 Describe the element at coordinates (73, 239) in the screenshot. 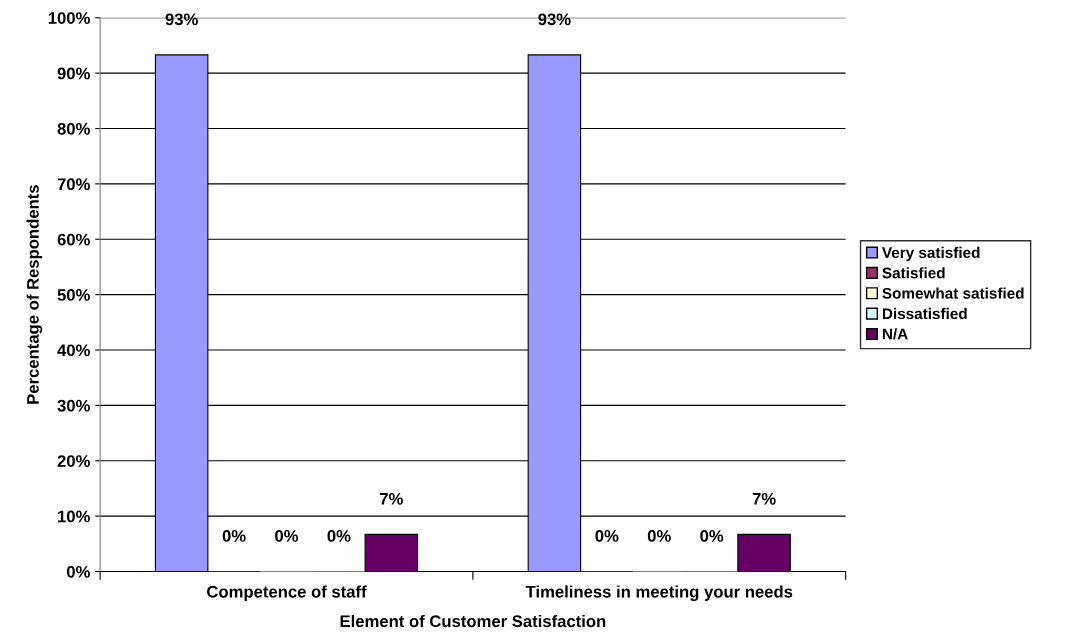

I see `y-tick-label: 60%` at that location.